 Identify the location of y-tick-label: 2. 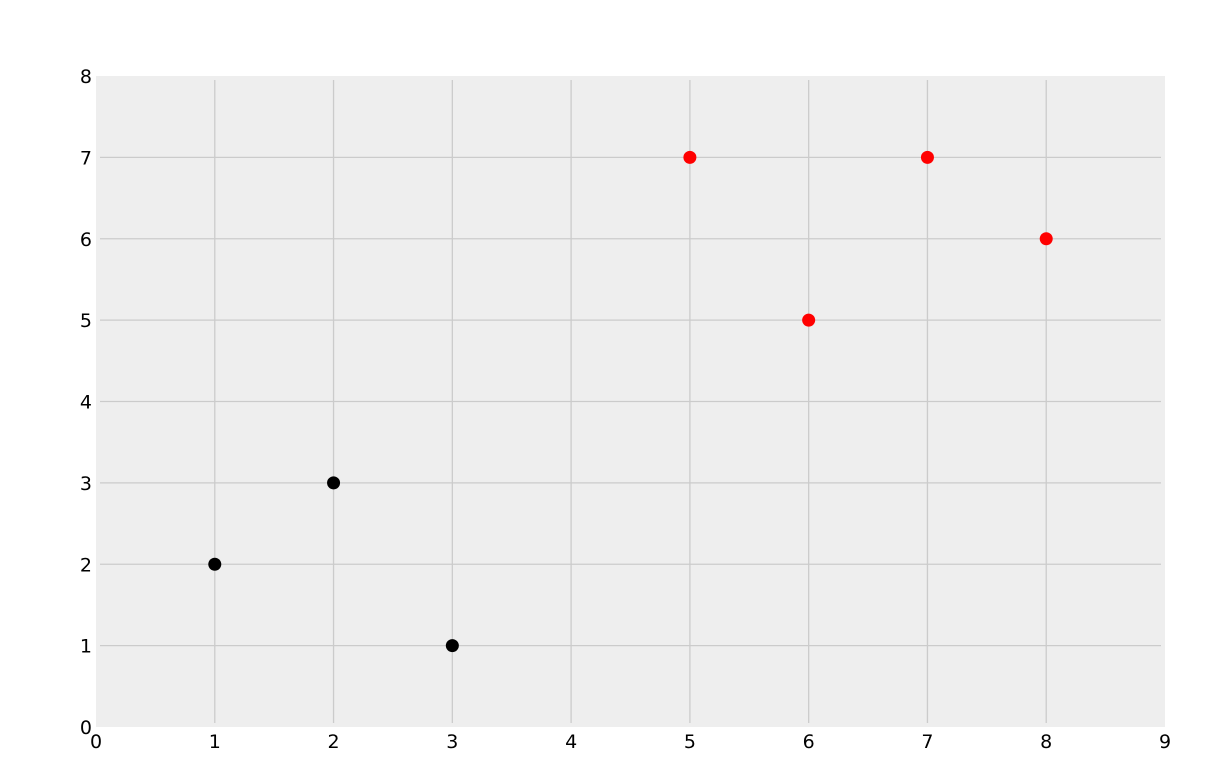
(86, 565).